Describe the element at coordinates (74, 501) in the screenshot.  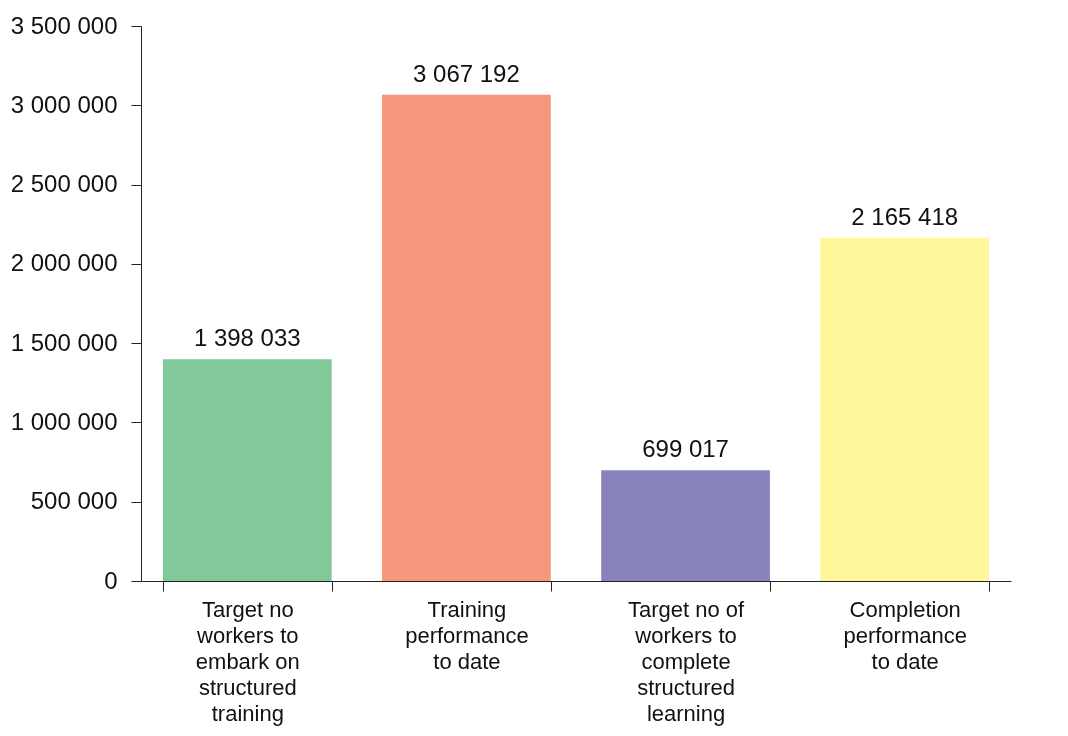
I see `y-tick-label: 500 000` at that location.